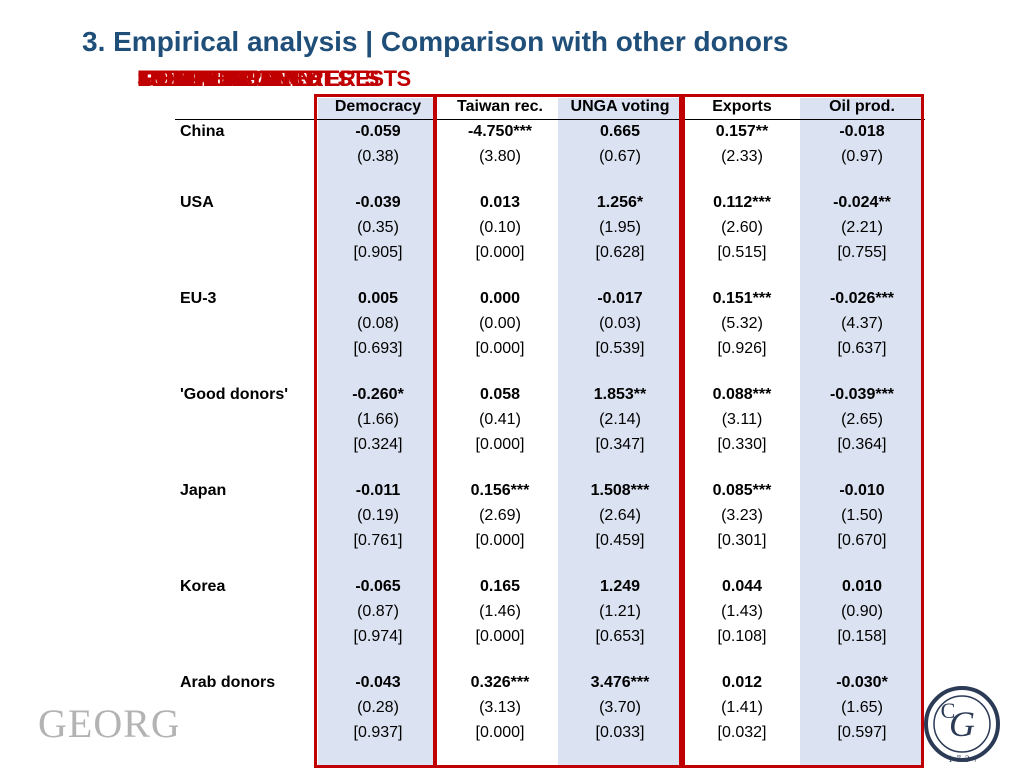 Image resolution: width=1024 pixels, height=773 pixels. Describe the element at coordinates (378, 394) in the screenshot. I see `coefficient-cell: -0.260*` at that location.